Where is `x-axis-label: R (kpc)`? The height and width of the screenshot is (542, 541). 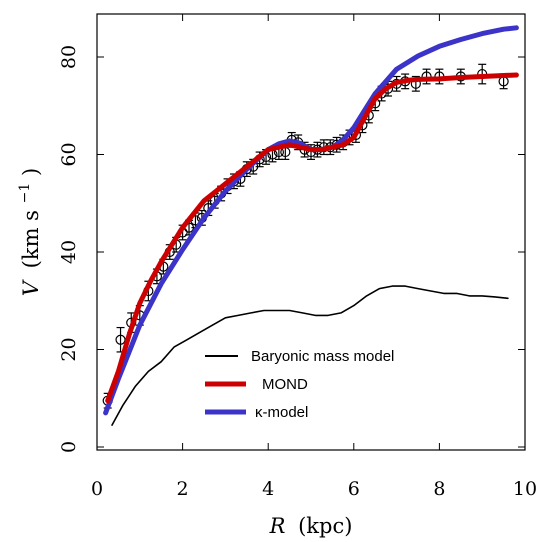 x-axis-label: R (kpc) is located at coordinates (311, 526).